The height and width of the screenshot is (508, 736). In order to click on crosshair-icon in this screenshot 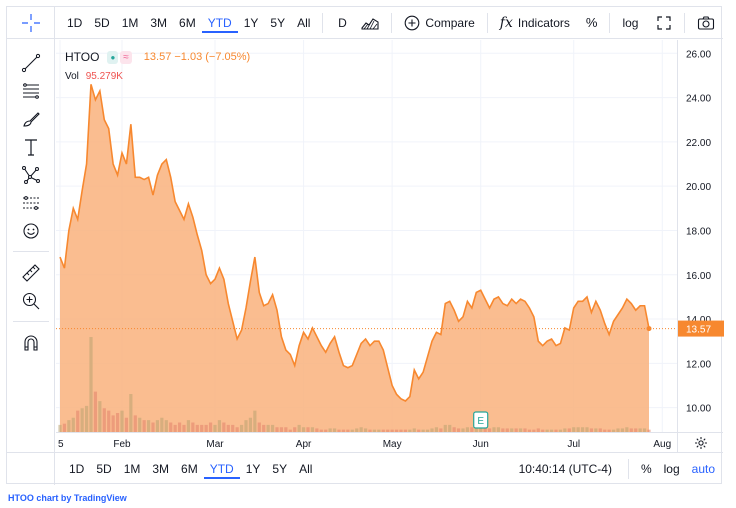, I will do `click(30, 22)`.